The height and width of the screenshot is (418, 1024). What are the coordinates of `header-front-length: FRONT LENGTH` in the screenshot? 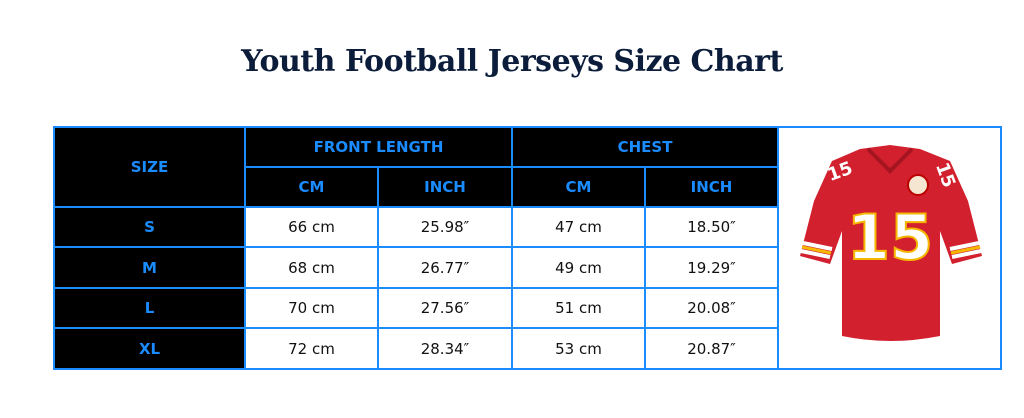 It's located at (378, 147).